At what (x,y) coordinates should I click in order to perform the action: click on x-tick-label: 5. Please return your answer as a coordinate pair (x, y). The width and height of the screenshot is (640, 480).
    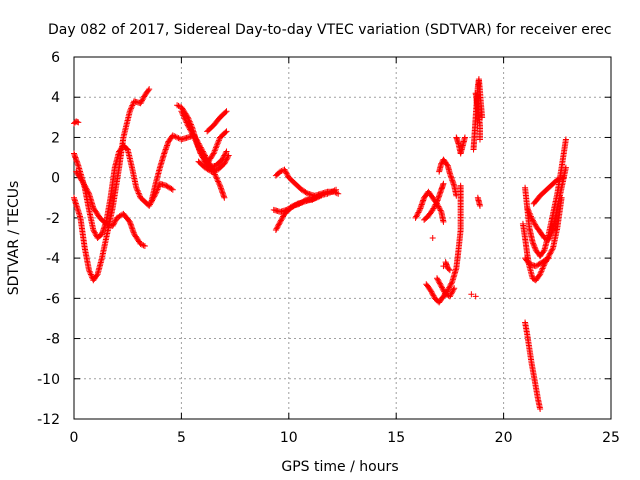
    Looking at the image, I should click on (181, 438).